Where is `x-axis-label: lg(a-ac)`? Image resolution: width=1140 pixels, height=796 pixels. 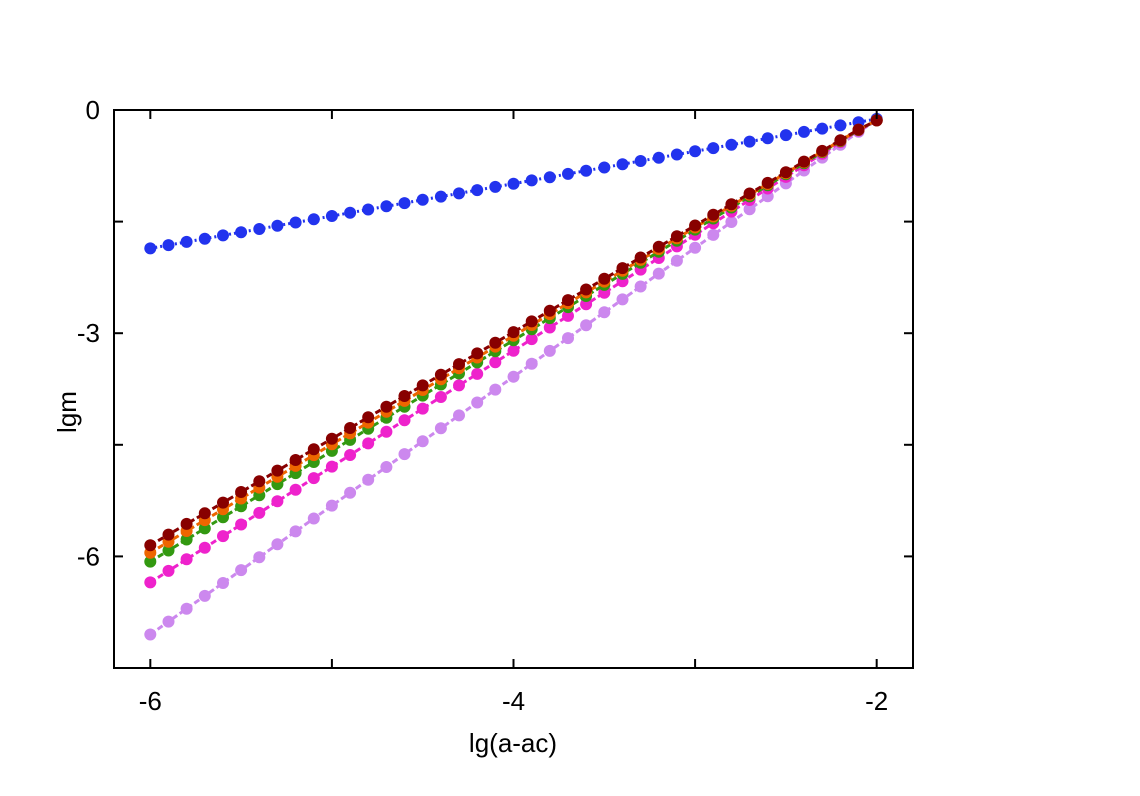
x-axis-label: lg(a-ac) is located at coordinates (513, 743).